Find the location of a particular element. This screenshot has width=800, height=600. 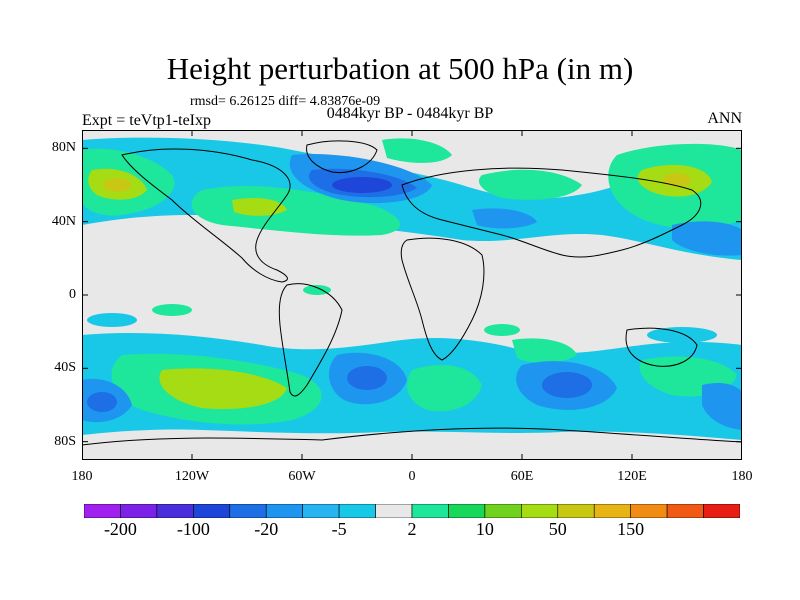

antarctica-coast is located at coordinates (412, 436).